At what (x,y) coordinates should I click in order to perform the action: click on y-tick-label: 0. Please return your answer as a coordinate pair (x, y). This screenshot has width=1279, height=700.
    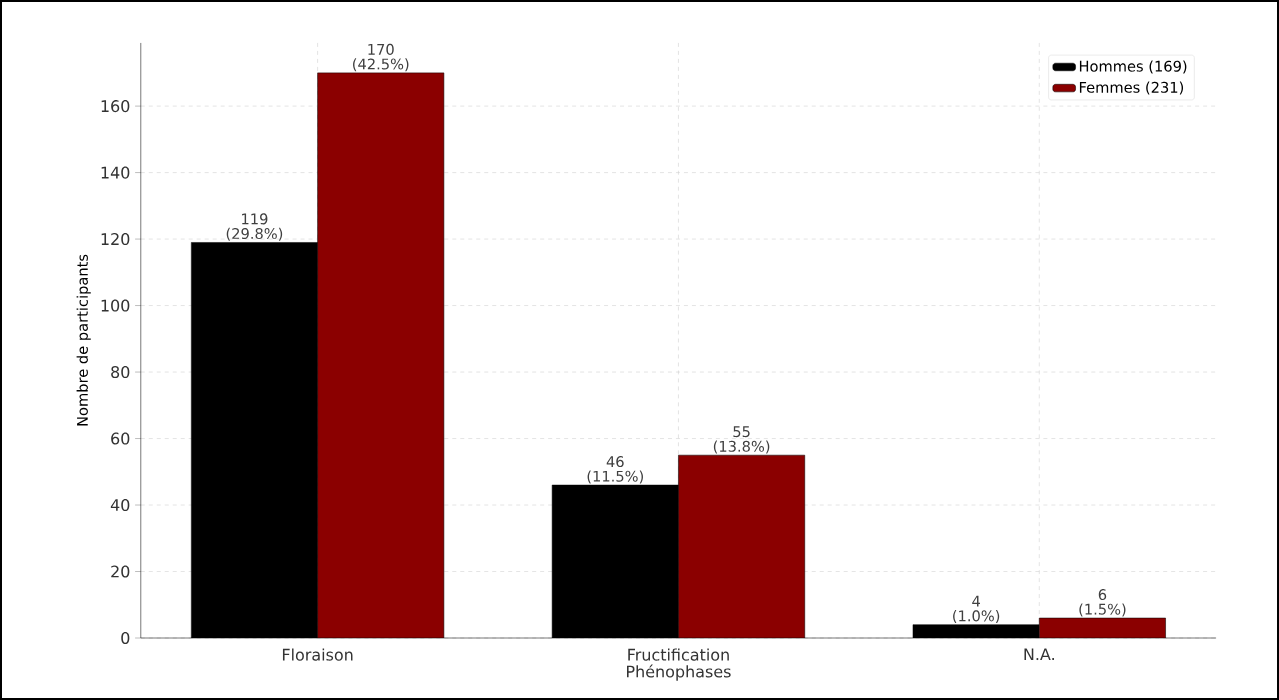
    Looking at the image, I should click on (125, 638).